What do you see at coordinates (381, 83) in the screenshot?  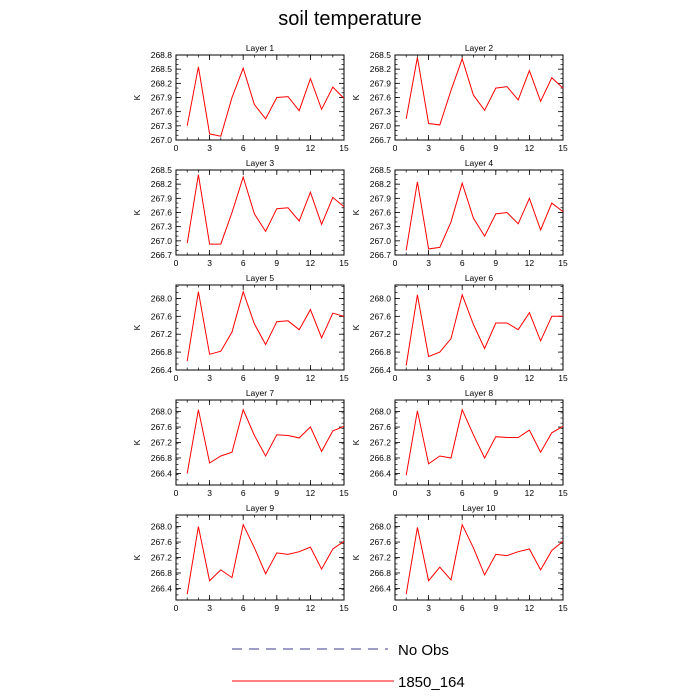 I see `y-tick-label: 267.9` at bounding box center [381, 83].